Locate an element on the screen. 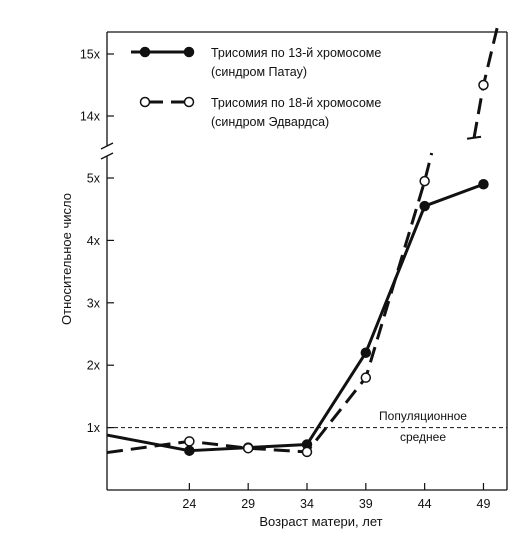 The image size is (528, 551). x-tick-label-2: 34 is located at coordinates (307, 504).